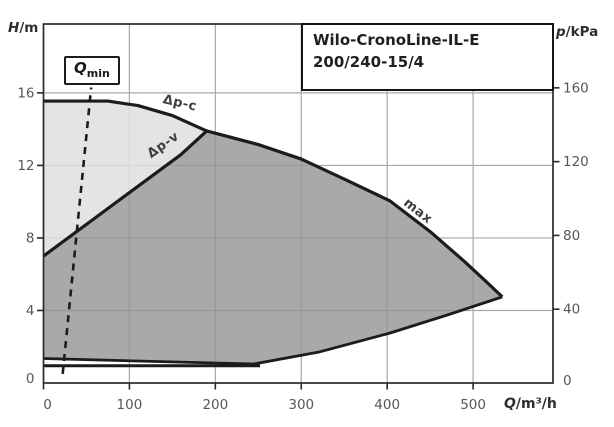 The height and width of the screenshot is (427, 614). I want to click on pressure-symbol: p, so click(561, 32).